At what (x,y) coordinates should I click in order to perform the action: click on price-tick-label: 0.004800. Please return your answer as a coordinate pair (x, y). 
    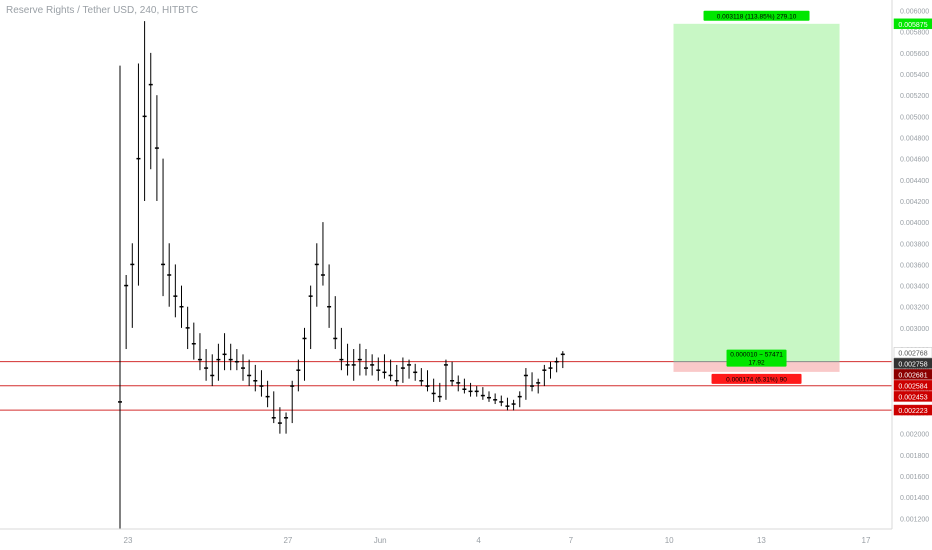
    Looking at the image, I should click on (914, 139).